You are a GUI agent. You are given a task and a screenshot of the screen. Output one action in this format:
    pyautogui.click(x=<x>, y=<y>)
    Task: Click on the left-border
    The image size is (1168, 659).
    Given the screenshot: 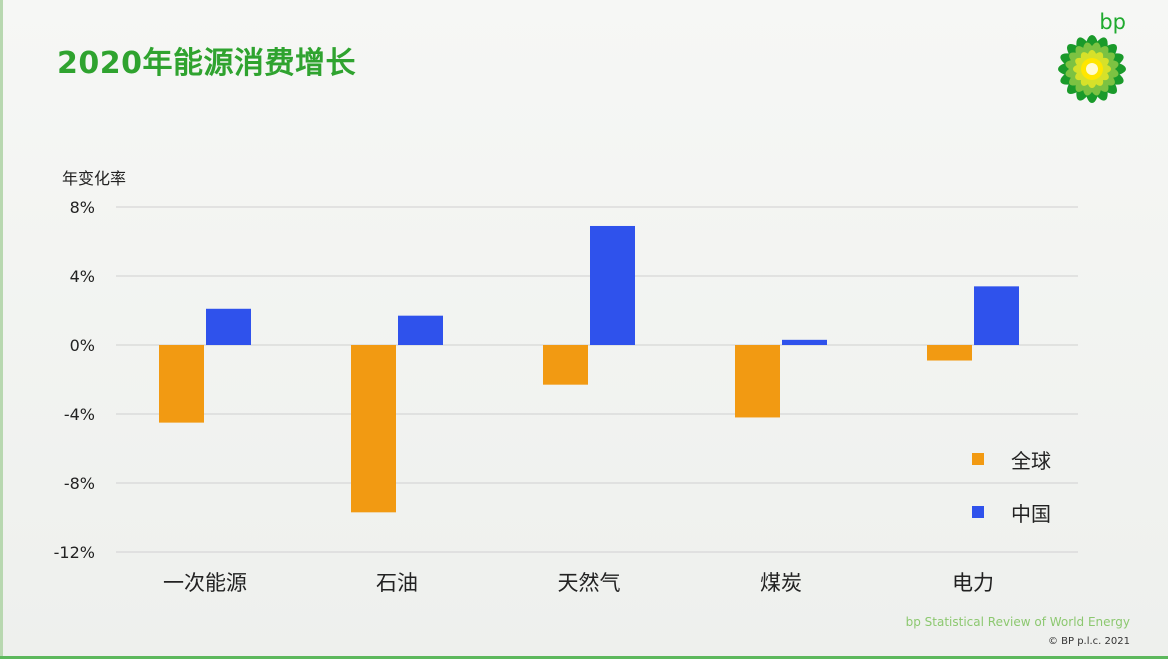 What is the action you would take?
    pyautogui.click(x=1, y=329)
    